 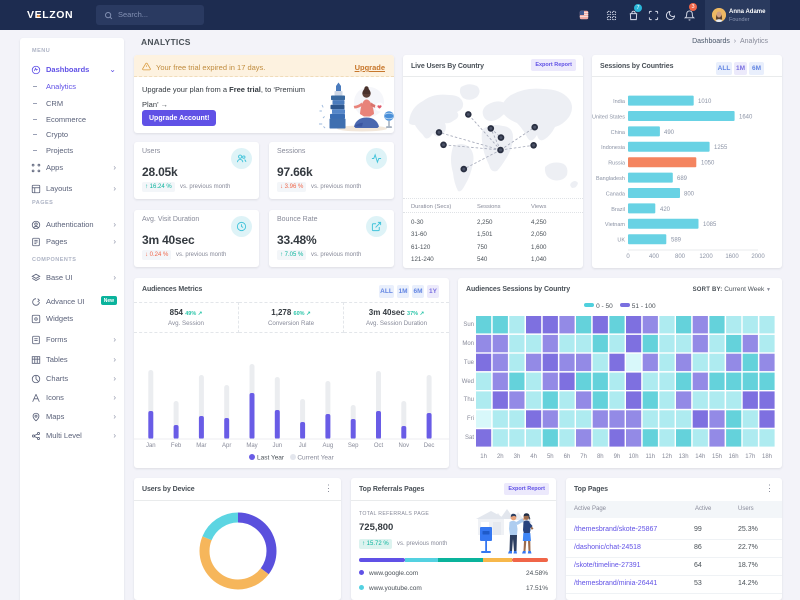 What do you see at coordinates (665, 210) in the screenshot?
I see `svg-text: 420` at bounding box center [665, 210].